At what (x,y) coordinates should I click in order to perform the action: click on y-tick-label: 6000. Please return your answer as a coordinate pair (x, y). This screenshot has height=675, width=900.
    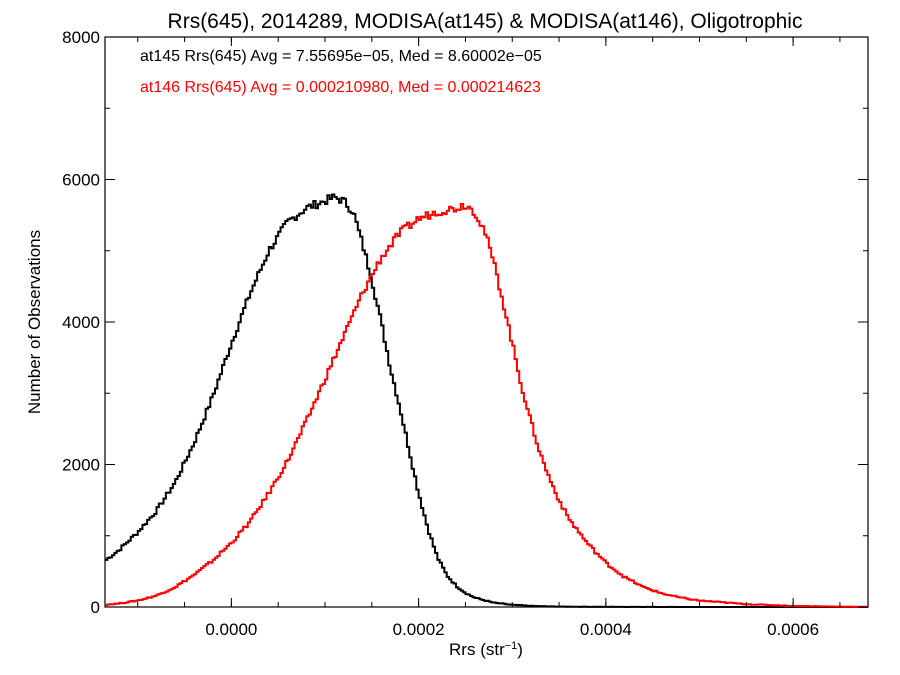
    Looking at the image, I should click on (81, 180).